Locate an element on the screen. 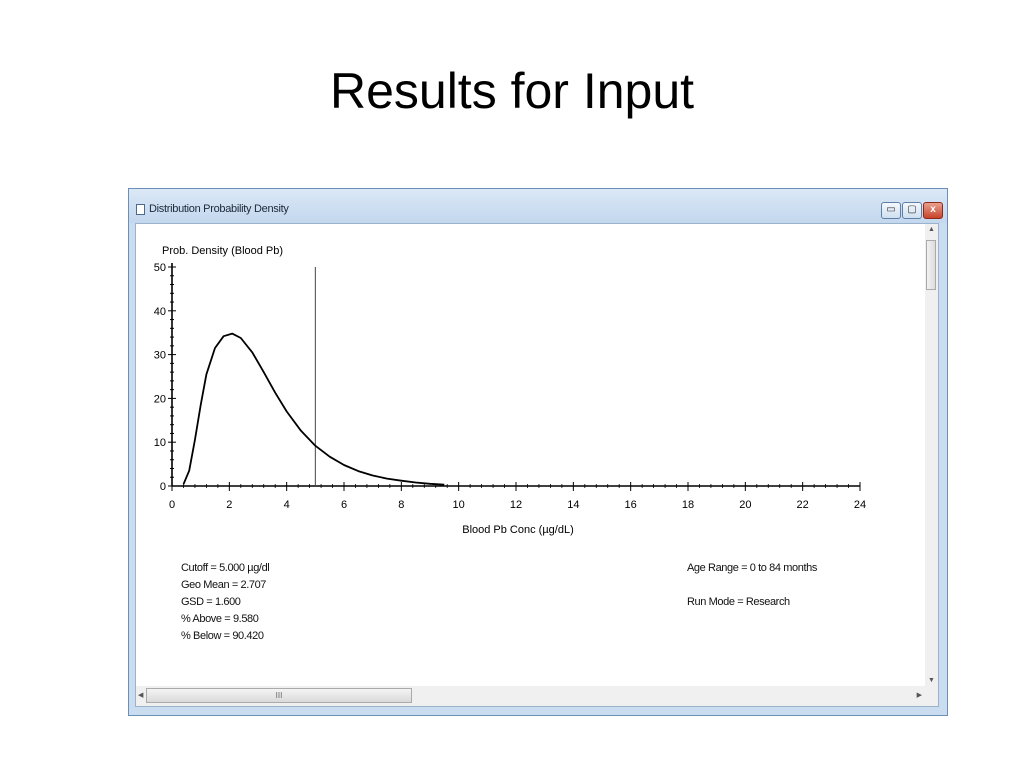 The height and width of the screenshot is (768, 1024). y-axis-title: Prob. Density (Blood Pb) is located at coordinates (222, 251).